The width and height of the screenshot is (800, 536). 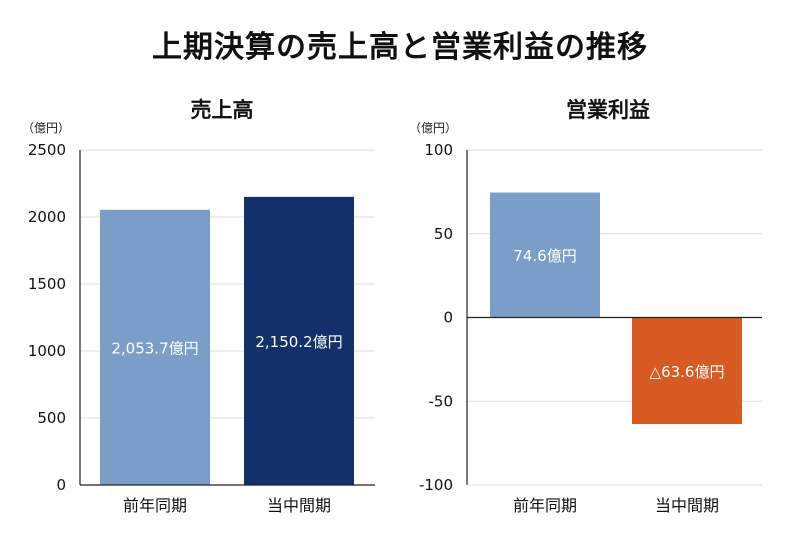 What do you see at coordinates (47, 351) in the screenshot?
I see `y-tick-label: 1000` at bounding box center [47, 351].